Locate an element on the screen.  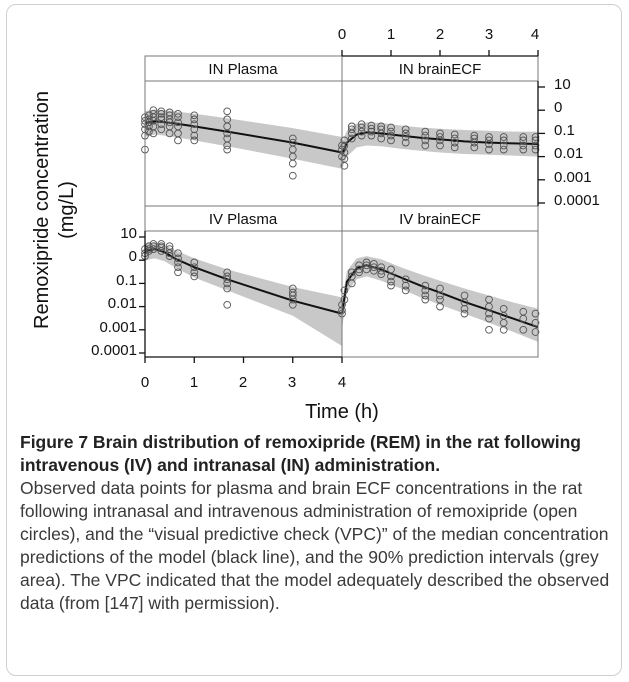
right-y-tick-0-0001: 0.0001 is located at coordinates (577, 200).